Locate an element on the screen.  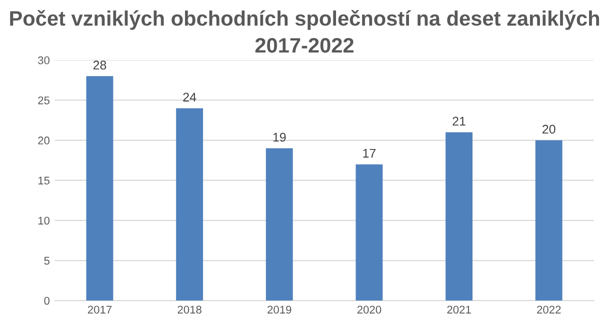
data-label: 19 is located at coordinates (279, 137).